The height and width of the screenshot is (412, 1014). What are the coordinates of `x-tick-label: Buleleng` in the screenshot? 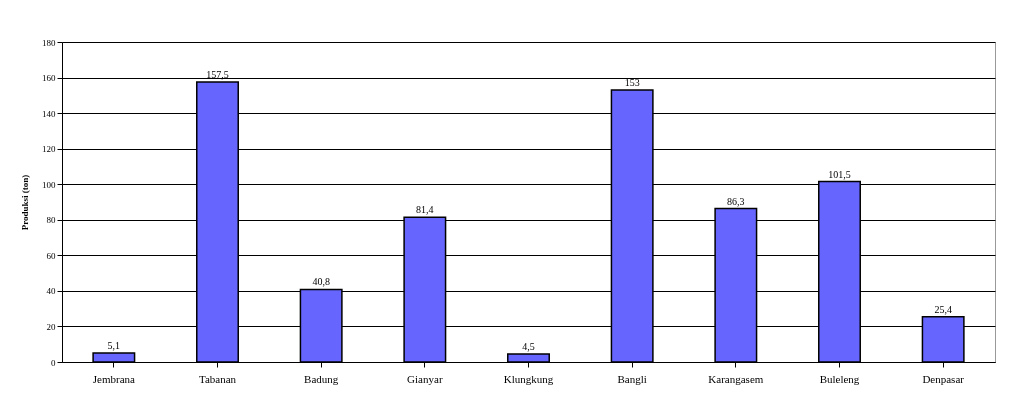 It's located at (839, 378).